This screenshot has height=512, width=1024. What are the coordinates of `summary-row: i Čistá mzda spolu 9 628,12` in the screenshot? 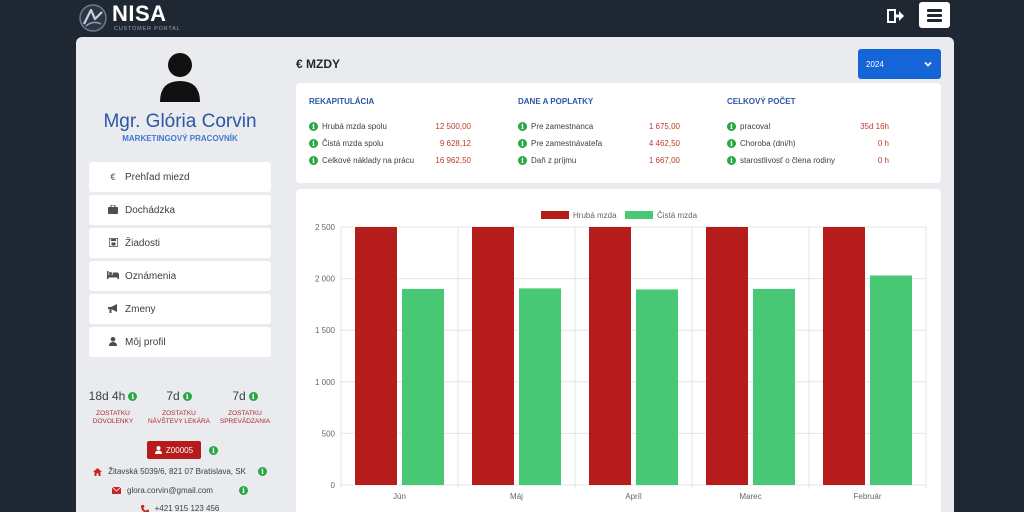 It's located at (390, 143).